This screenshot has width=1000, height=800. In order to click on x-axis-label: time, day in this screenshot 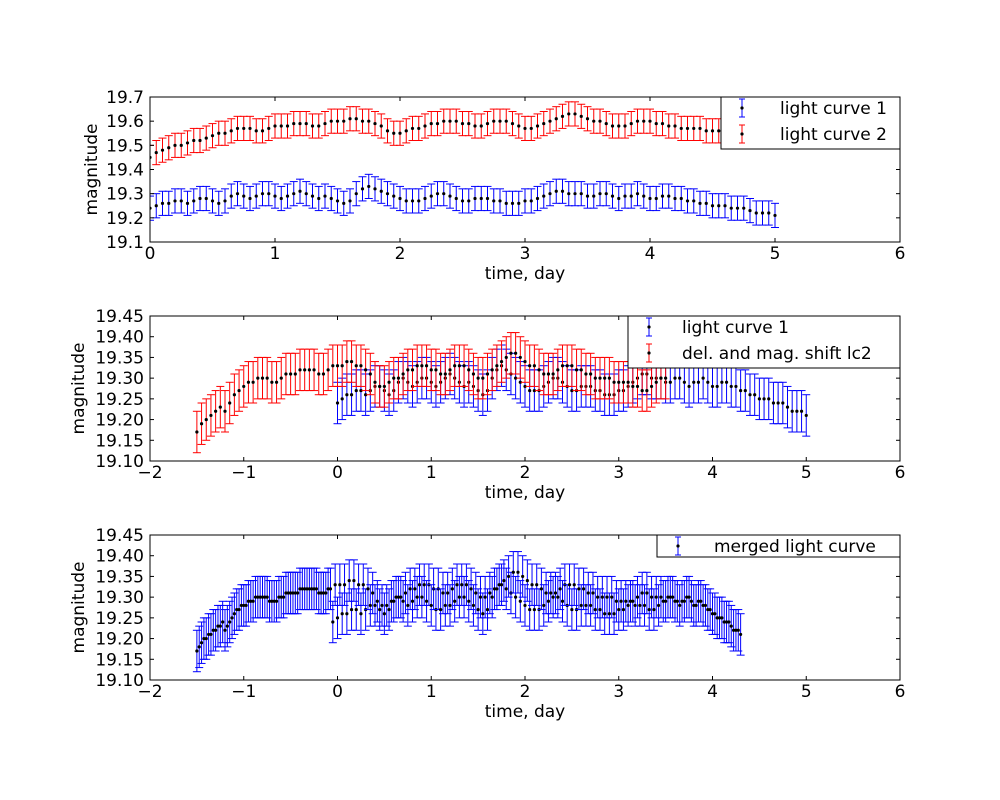, I will do `click(525, 493)`.